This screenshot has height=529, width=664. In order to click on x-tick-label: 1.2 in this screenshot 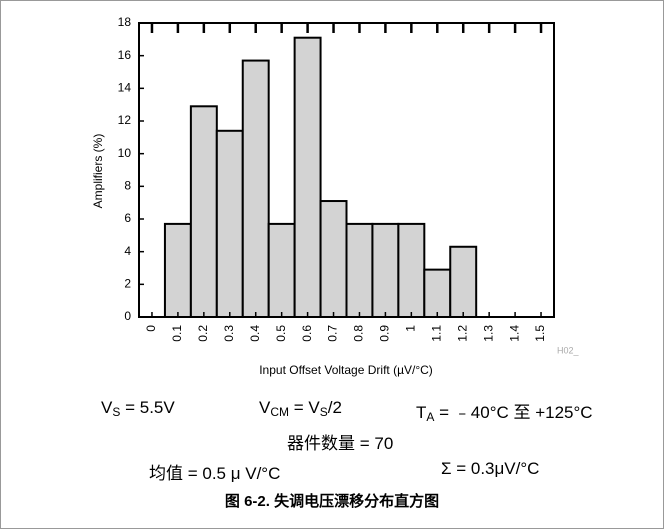, I will do `click(462, 333)`.